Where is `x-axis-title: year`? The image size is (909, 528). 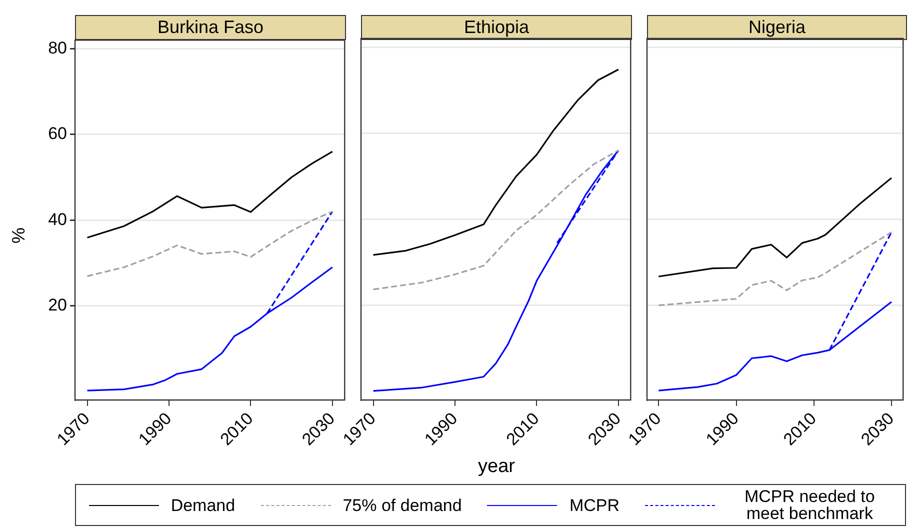 x-axis-title: year is located at coordinates (496, 467).